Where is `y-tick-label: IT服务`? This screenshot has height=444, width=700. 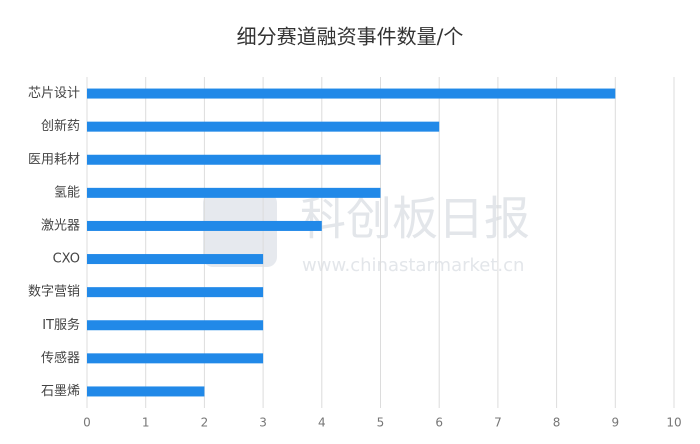 y-tick-label: IT服务 is located at coordinates (61, 325).